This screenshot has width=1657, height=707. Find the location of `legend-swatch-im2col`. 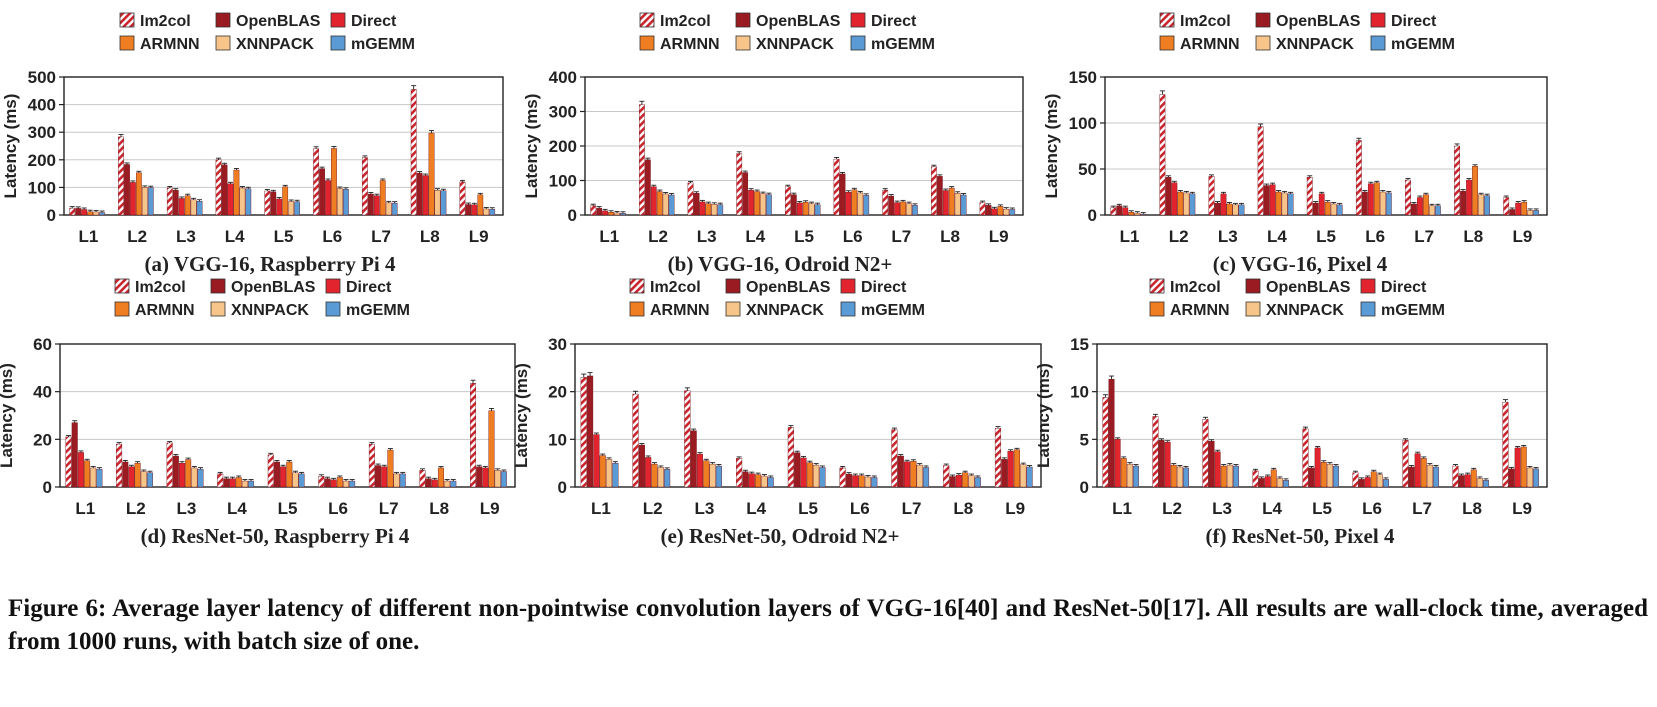

legend-swatch-im2col is located at coordinates (647, 20).